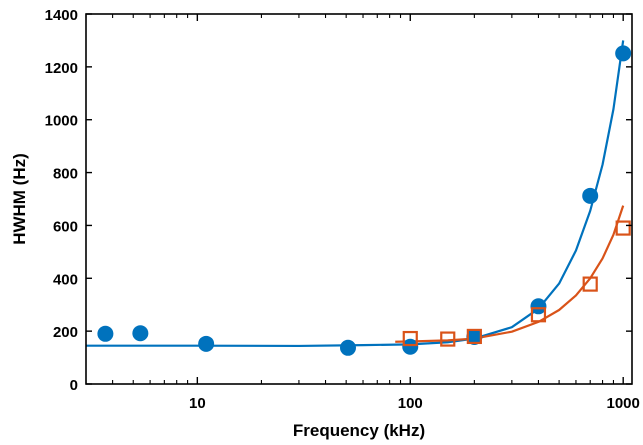 This screenshot has width=643, height=445. I want to click on x-tick-labels: 10 100 1000, so click(414, 403).